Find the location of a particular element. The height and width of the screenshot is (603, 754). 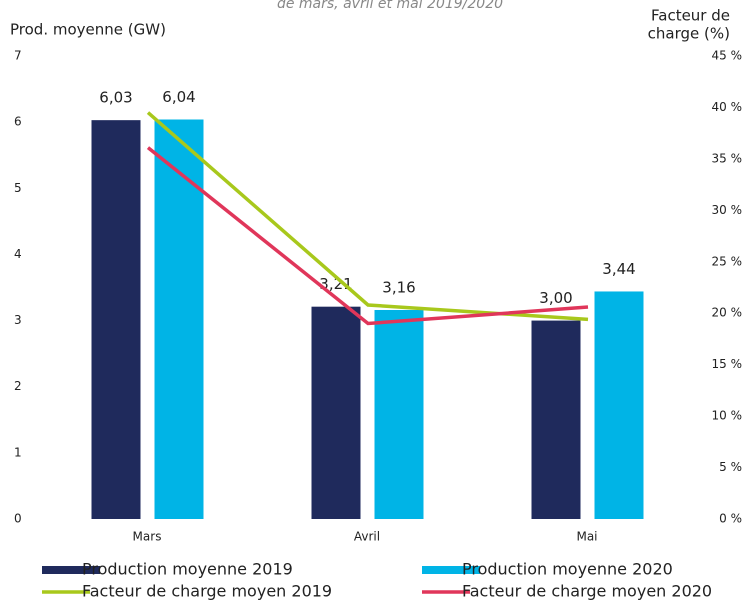

value-label: 3,16 is located at coordinates (398, 287).